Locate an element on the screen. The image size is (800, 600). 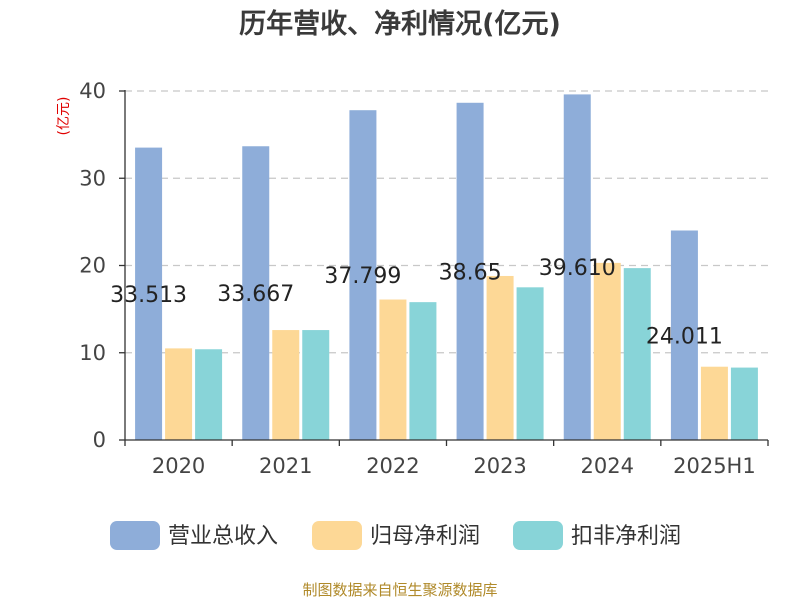
bar-1-2022 is located at coordinates (363, 275).